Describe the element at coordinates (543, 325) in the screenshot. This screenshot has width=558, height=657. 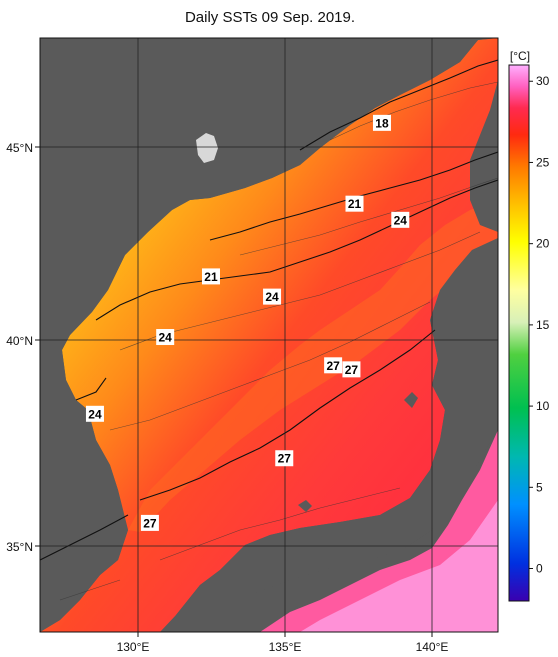
I see `colorbar-tick-label: 15` at that location.